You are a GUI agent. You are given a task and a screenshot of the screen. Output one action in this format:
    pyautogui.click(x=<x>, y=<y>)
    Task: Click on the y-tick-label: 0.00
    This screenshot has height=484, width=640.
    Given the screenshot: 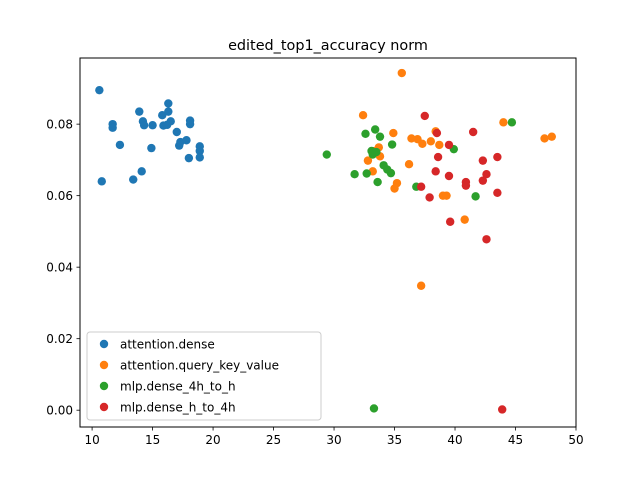 What is the action you would take?
    pyautogui.click(x=59, y=410)
    